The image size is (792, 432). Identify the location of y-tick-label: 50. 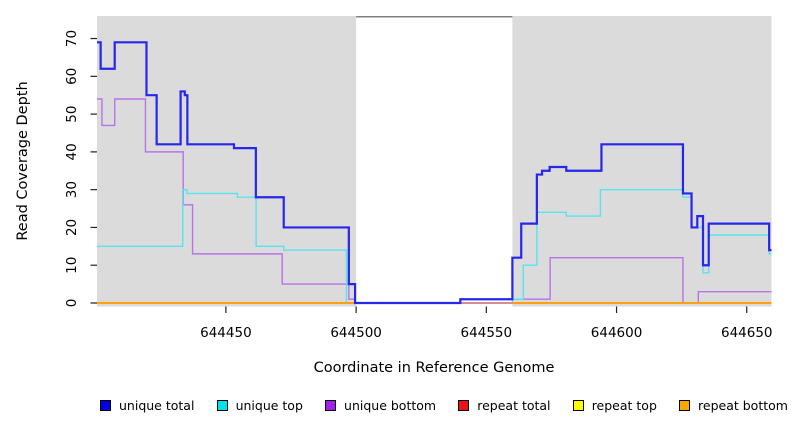
(72, 114).